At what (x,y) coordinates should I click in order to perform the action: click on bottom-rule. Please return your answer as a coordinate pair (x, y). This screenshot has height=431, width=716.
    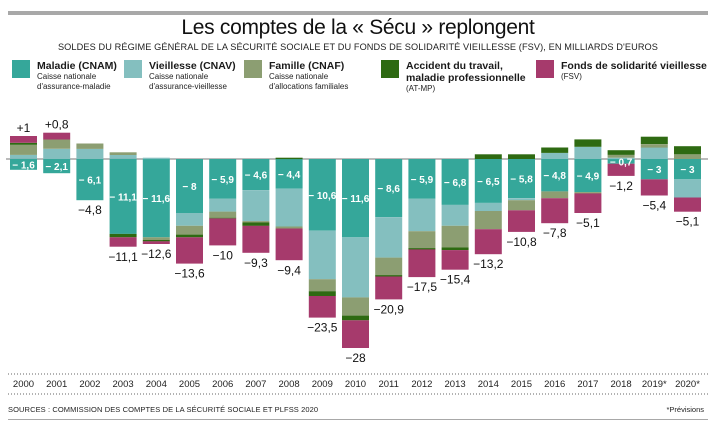
    Looking at the image, I should click on (358, 419).